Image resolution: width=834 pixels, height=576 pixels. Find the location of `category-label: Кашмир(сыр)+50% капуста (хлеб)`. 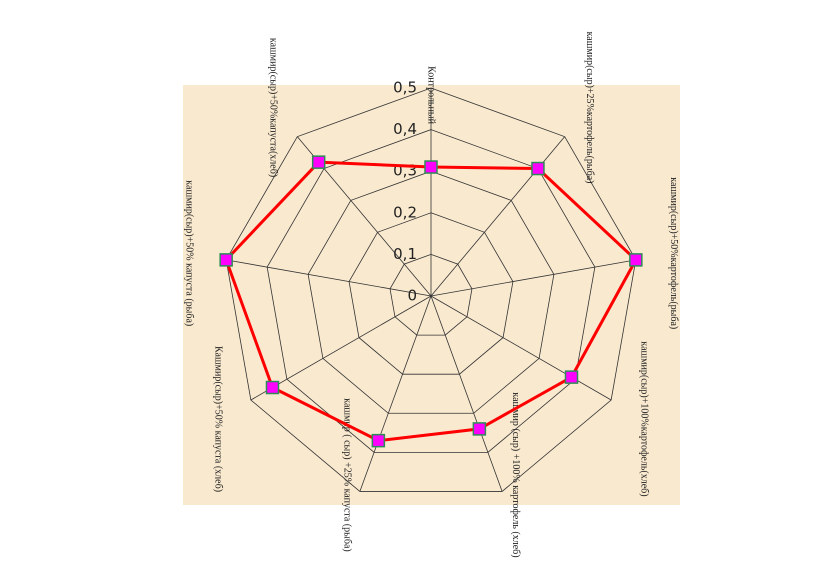

category-label: Кашмир(сыр)+50% капуста (хлеб) is located at coordinates (218, 419).